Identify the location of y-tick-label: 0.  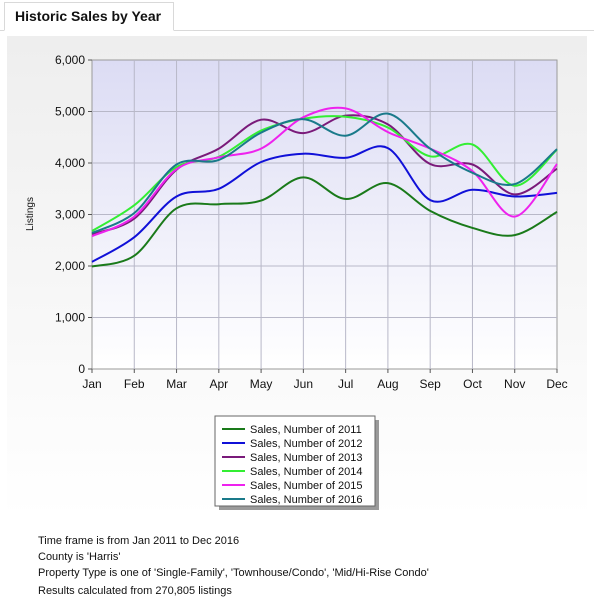
(81, 369).